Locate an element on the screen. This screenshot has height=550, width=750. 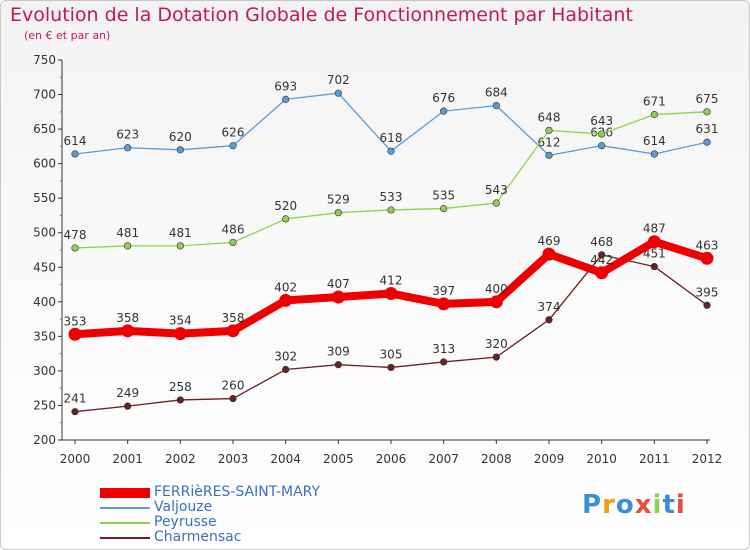
data-label-peyrusse: 671 is located at coordinates (654, 102).